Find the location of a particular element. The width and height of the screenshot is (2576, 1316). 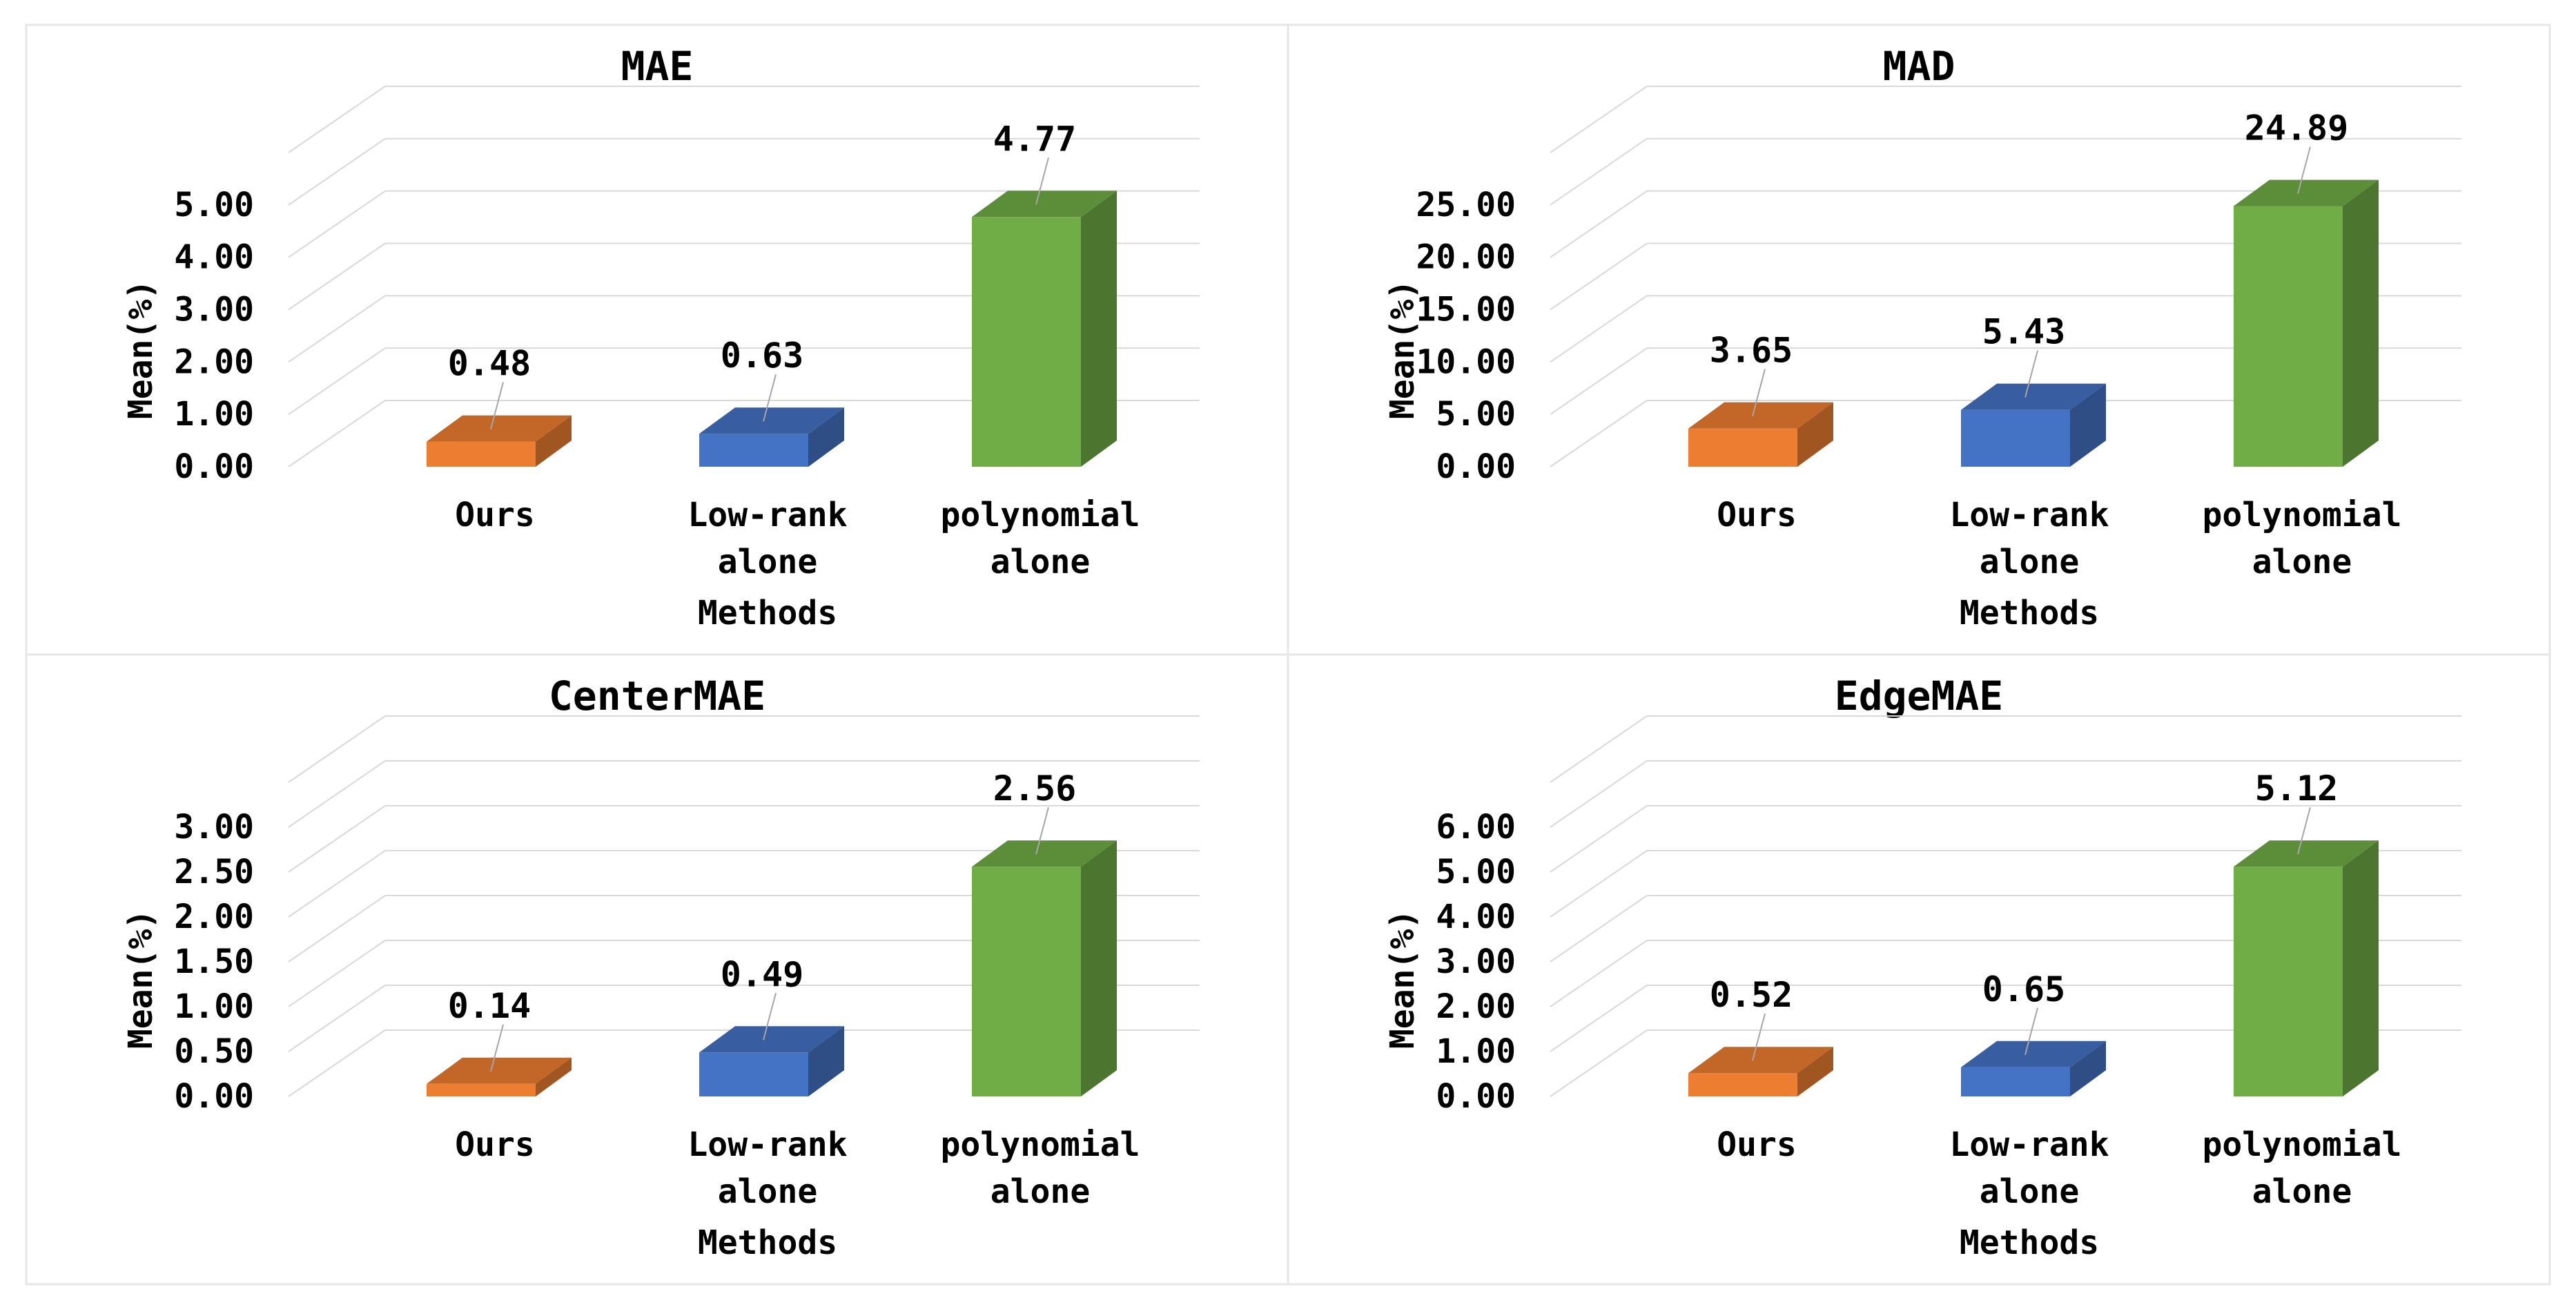

y-tick-label: 20.00 is located at coordinates (1466, 257).